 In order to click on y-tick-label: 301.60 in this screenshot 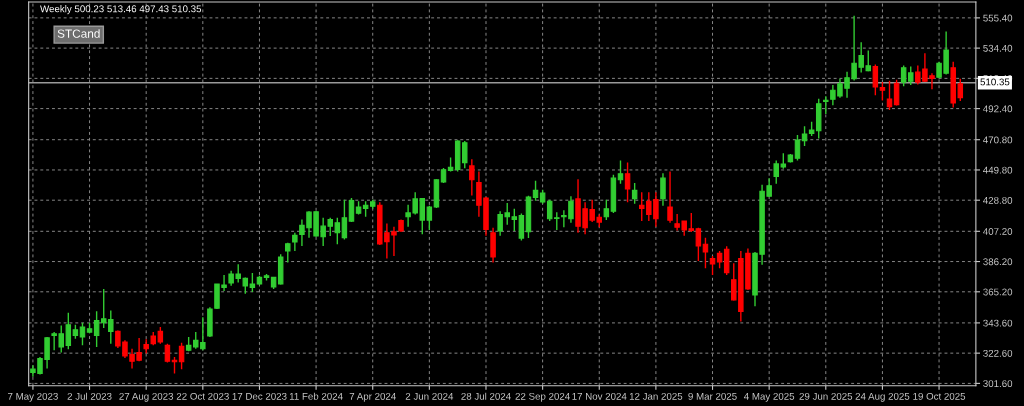, I will do `click(998, 384)`.